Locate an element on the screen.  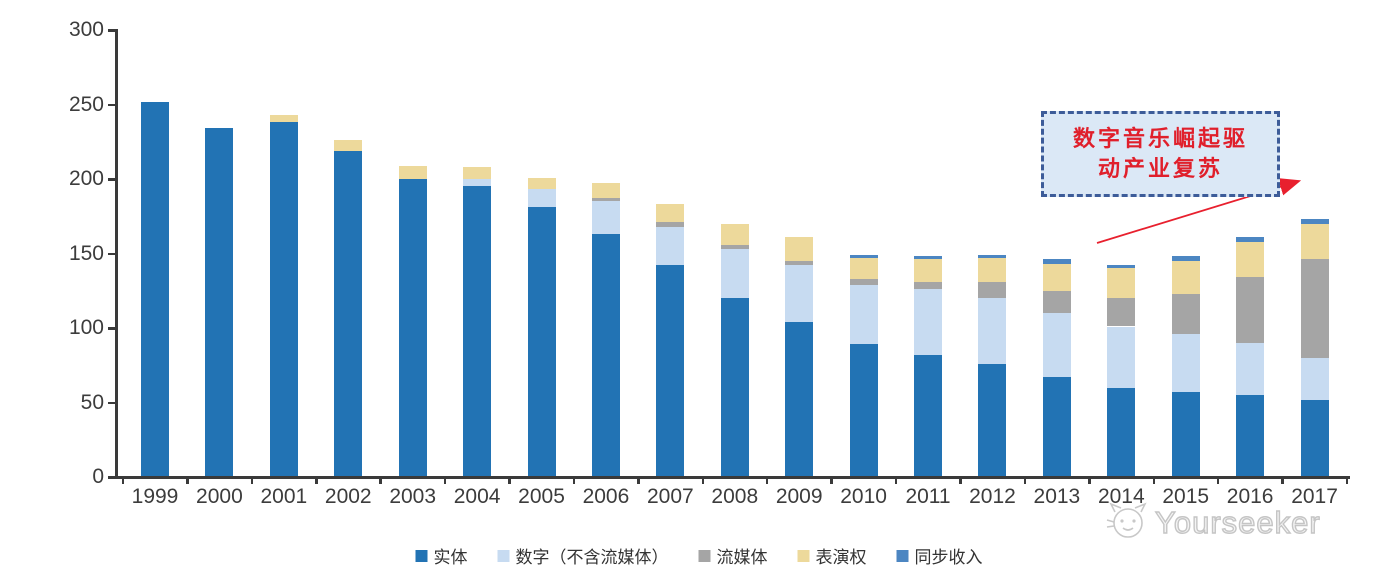
yourseeker-logo-icon is located at coordinates (1126, 520).